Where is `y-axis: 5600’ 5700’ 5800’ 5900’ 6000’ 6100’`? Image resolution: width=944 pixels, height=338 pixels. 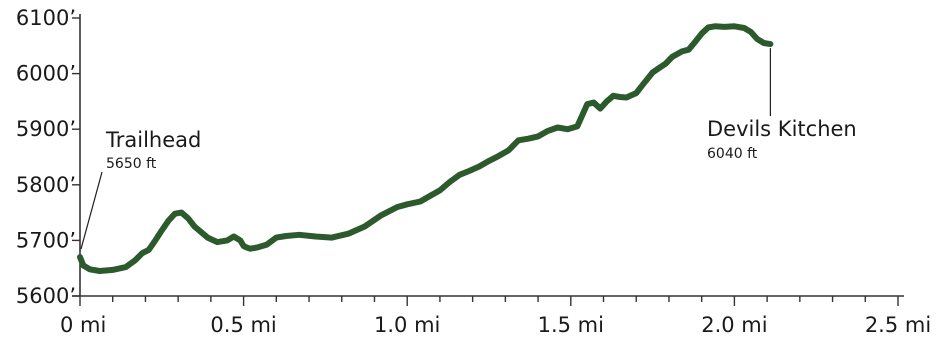
y-axis: 5600’ 5700’ 5800’ 5900’ 6000’ 6100’ is located at coordinates (48, 157).